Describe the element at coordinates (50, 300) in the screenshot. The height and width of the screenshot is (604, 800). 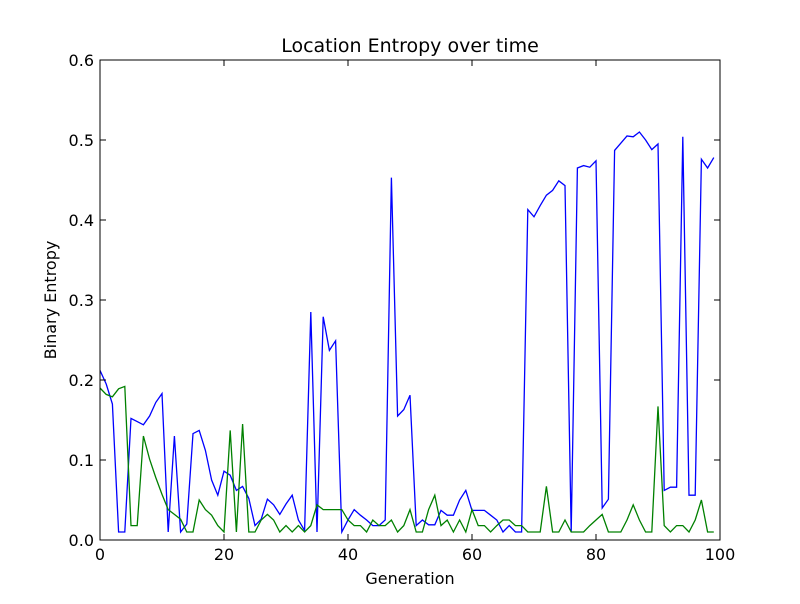
I see `y-axis-label: Binary Entropy` at that location.